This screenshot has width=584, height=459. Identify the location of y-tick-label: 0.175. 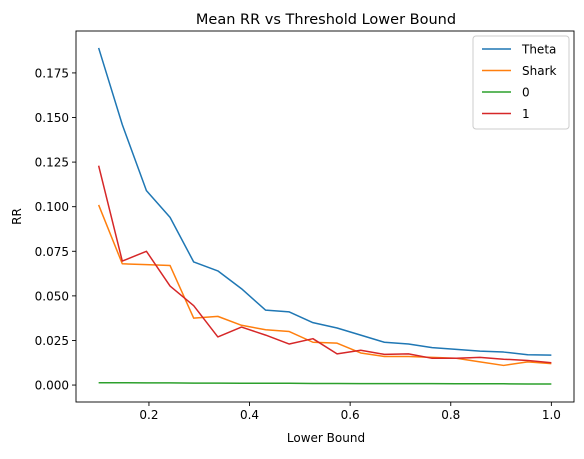
(52, 73).